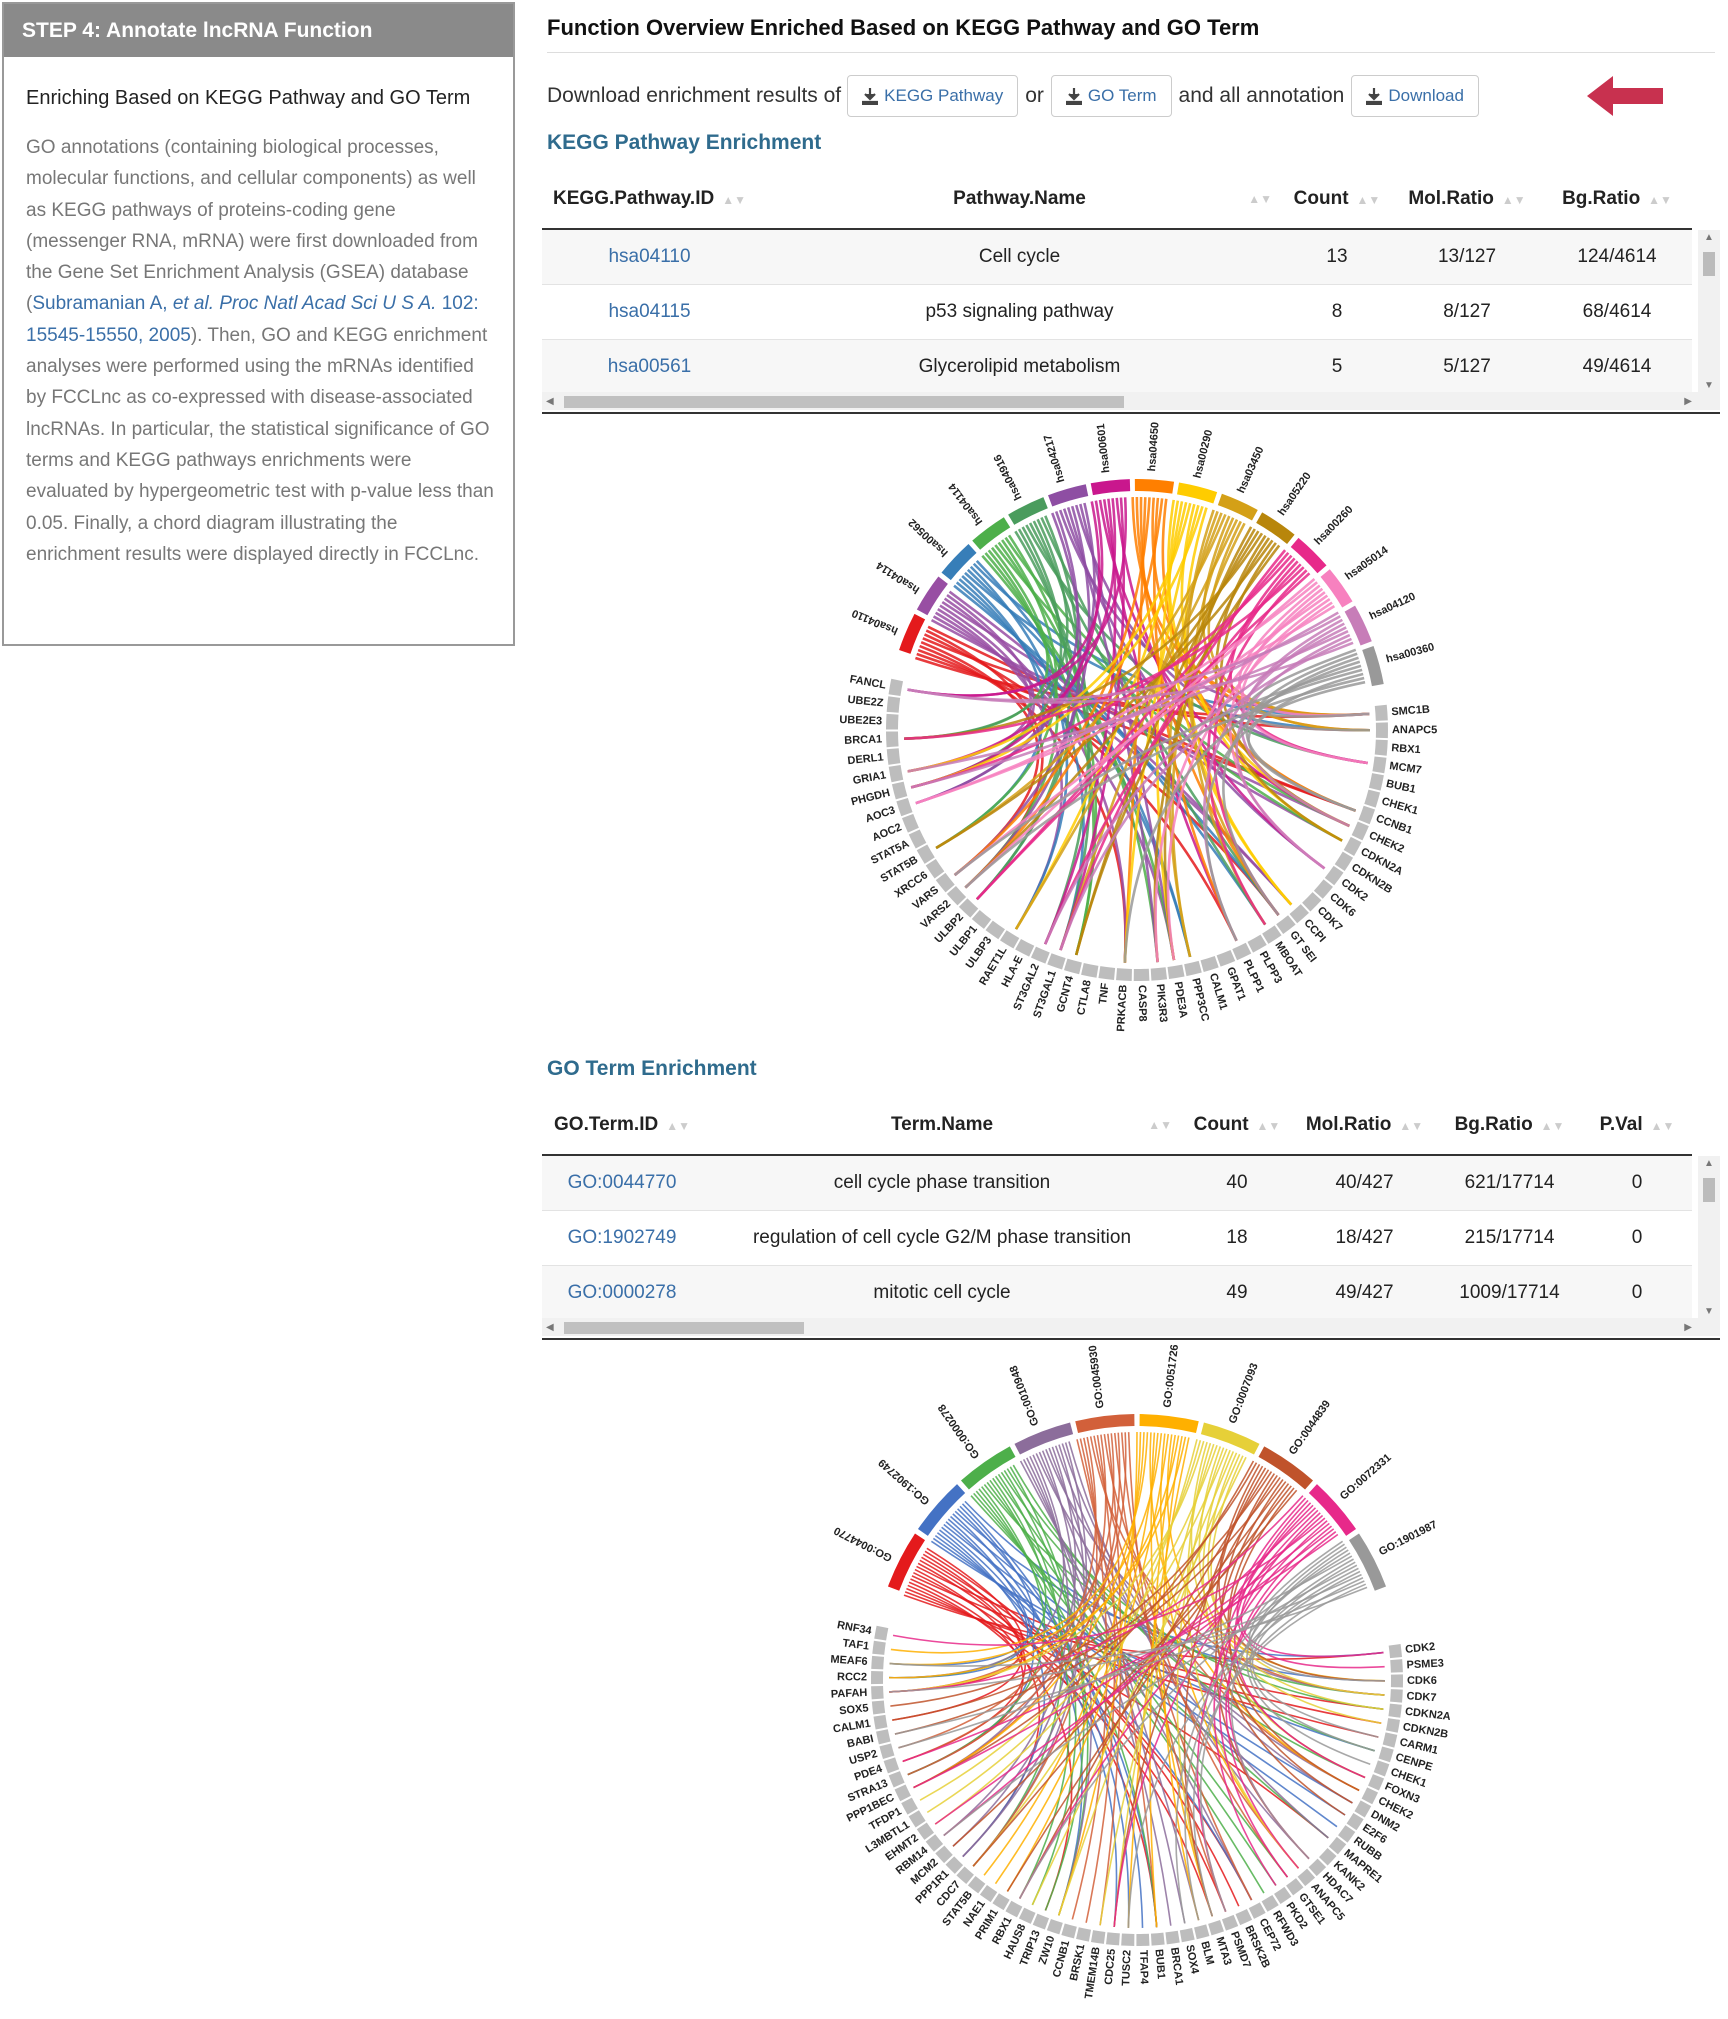 This screenshot has height=2019, width=1728. What do you see at coordinates (1131, 52) in the screenshot?
I see `title-divider` at bounding box center [1131, 52].